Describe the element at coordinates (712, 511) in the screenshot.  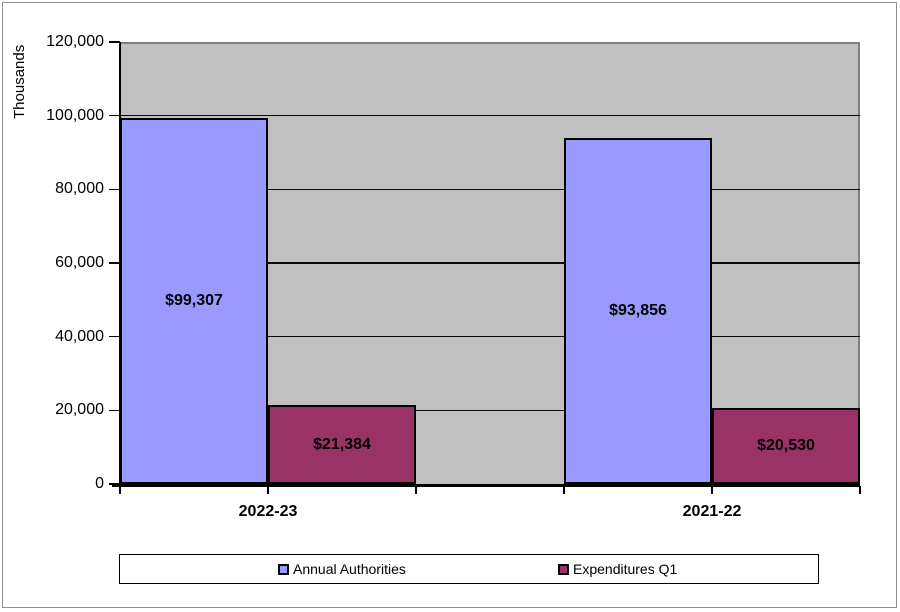
I see `category-label-2021-22: 2021-22` at that location.